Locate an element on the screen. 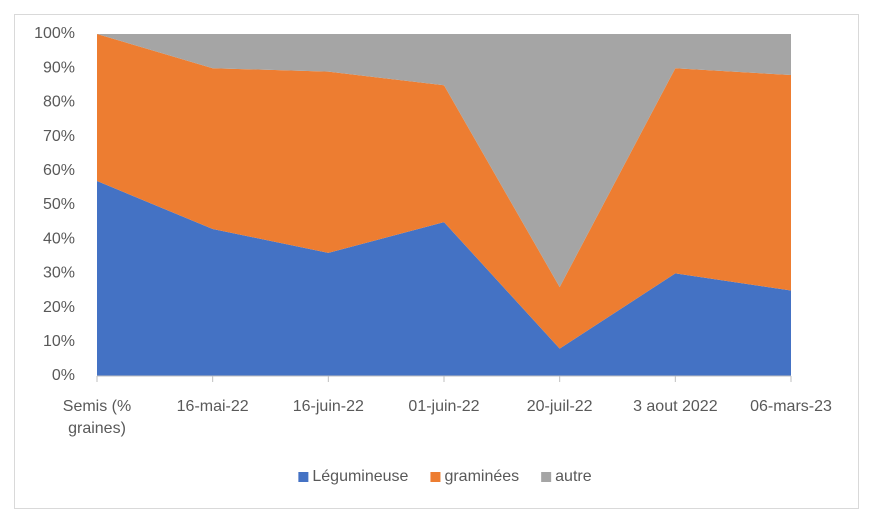 This screenshot has height=520, width=875. y-tick-label: 40% is located at coordinates (59, 238).